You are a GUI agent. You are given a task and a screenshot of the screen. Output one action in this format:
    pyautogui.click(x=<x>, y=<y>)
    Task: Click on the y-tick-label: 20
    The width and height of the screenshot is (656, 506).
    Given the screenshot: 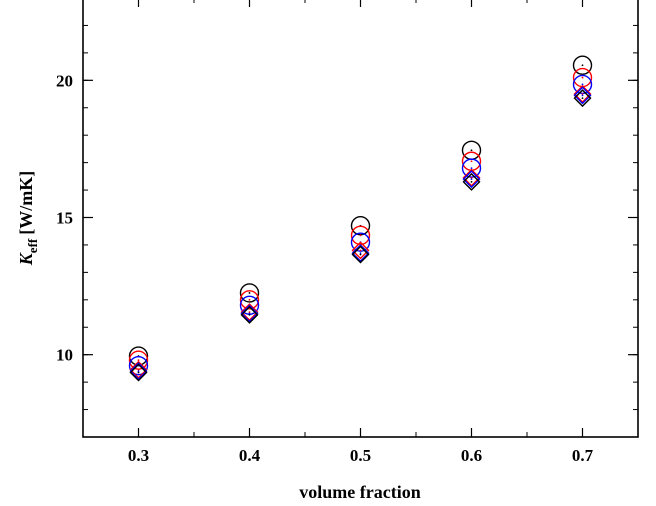 What is the action you would take?
    pyautogui.click(x=64, y=80)
    